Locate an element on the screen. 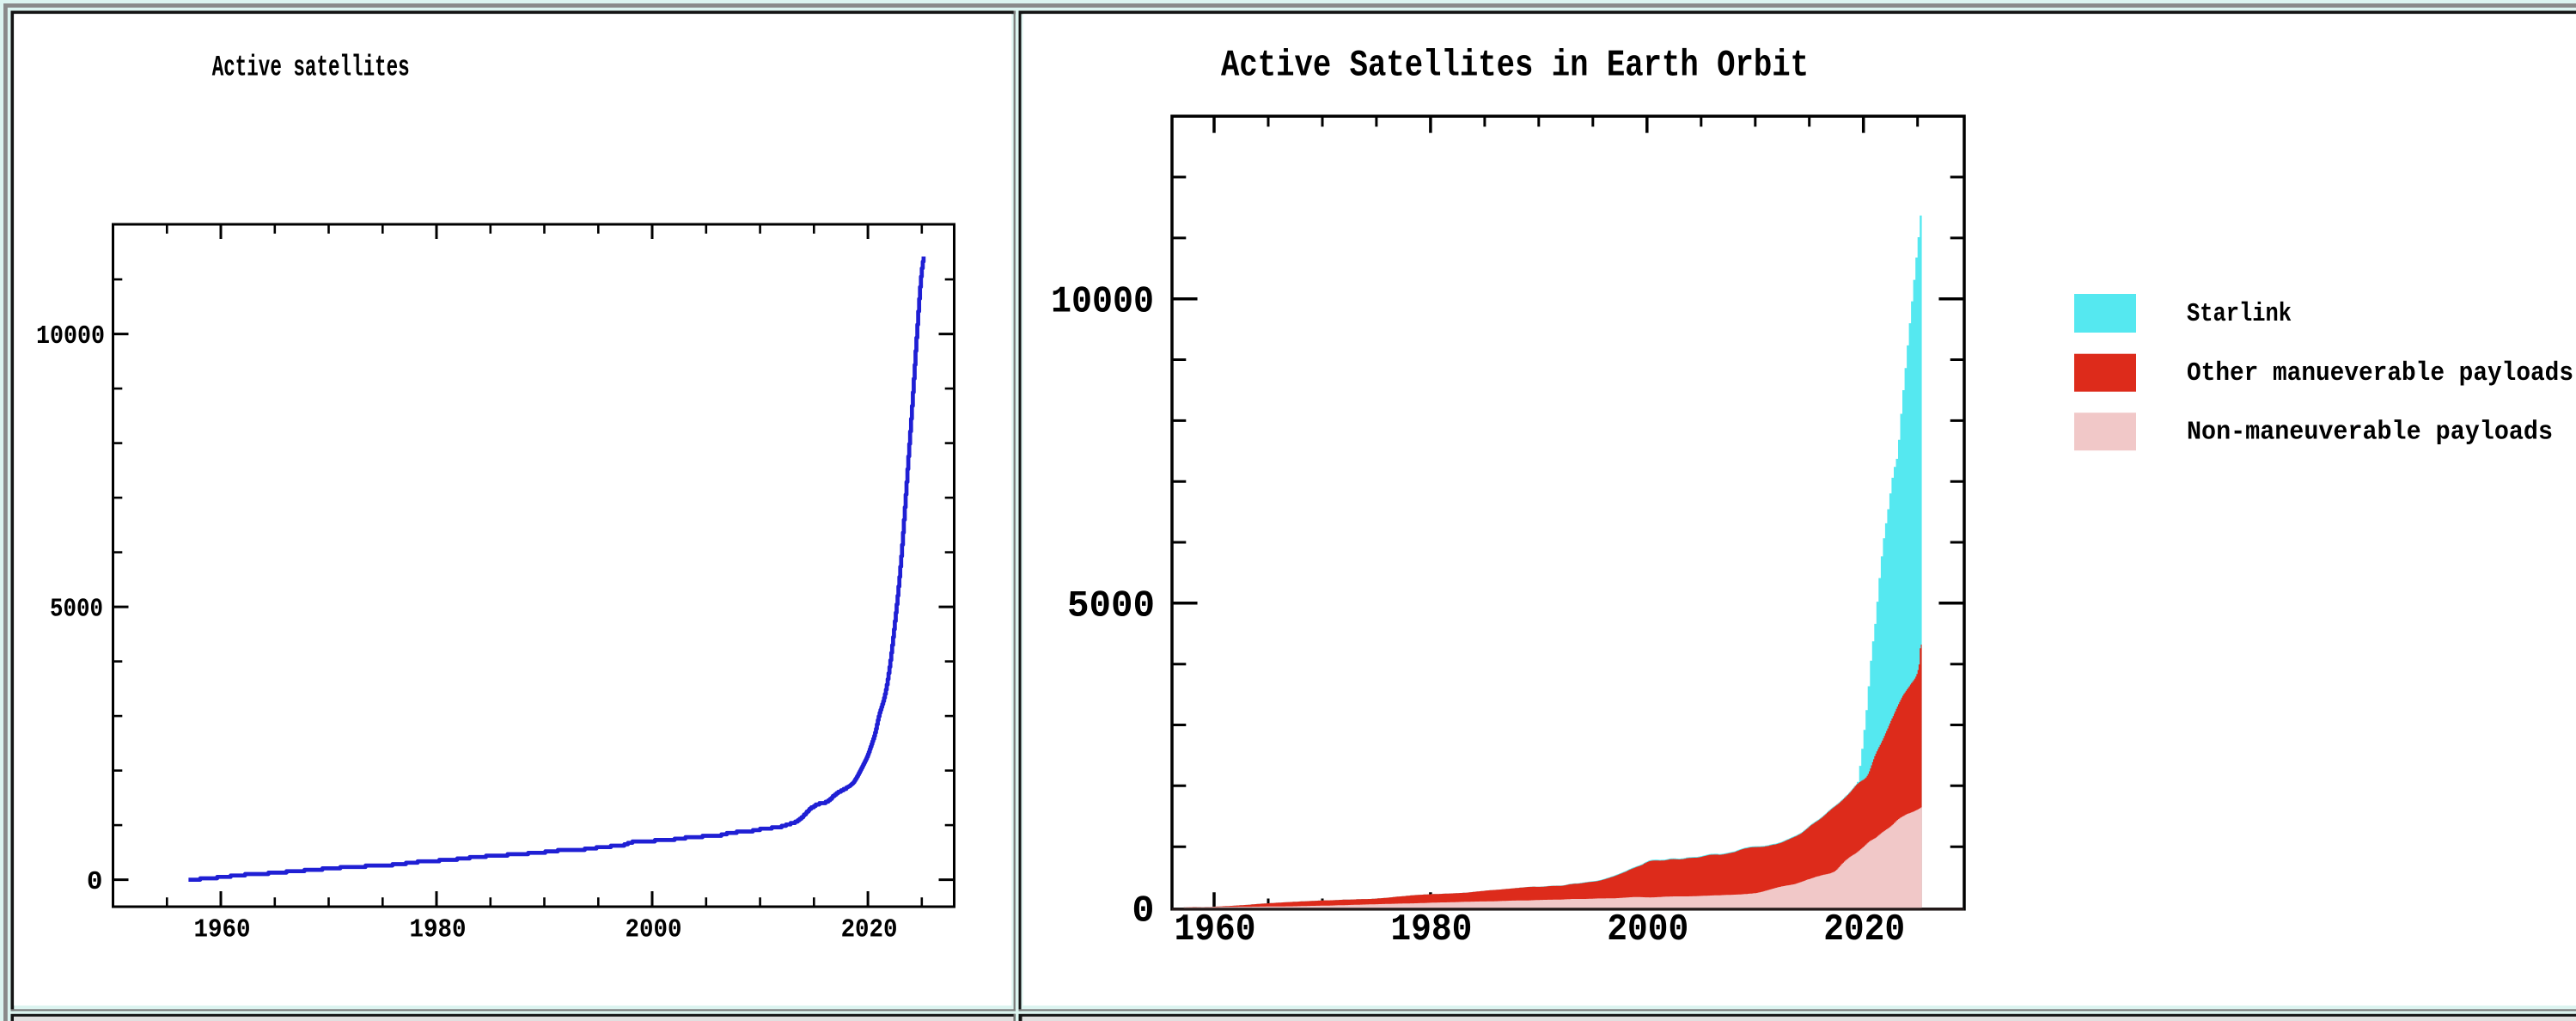 Image resolution: width=2576 pixels, height=1021 pixels. svg-text: Active satellites is located at coordinates (311, 68).